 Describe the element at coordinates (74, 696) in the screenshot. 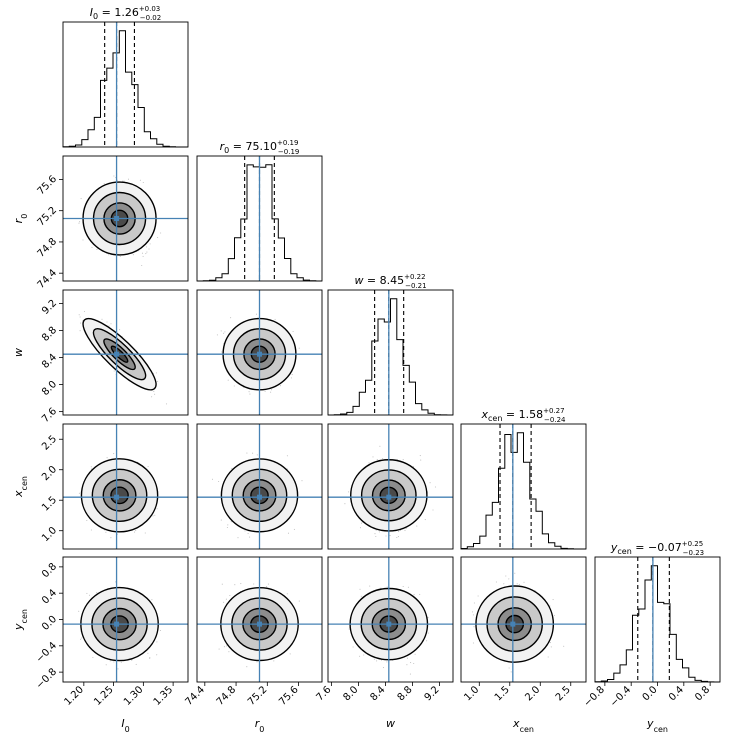

I see `xtick-label-I0: 1.20` at that location.